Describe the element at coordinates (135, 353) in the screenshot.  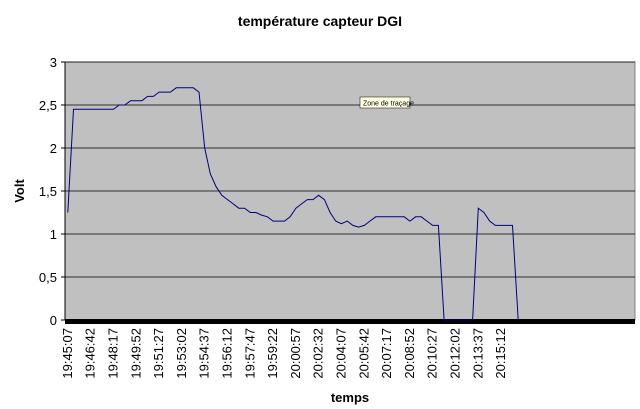
I see `x-tick-label: 19:49:52` at that location.